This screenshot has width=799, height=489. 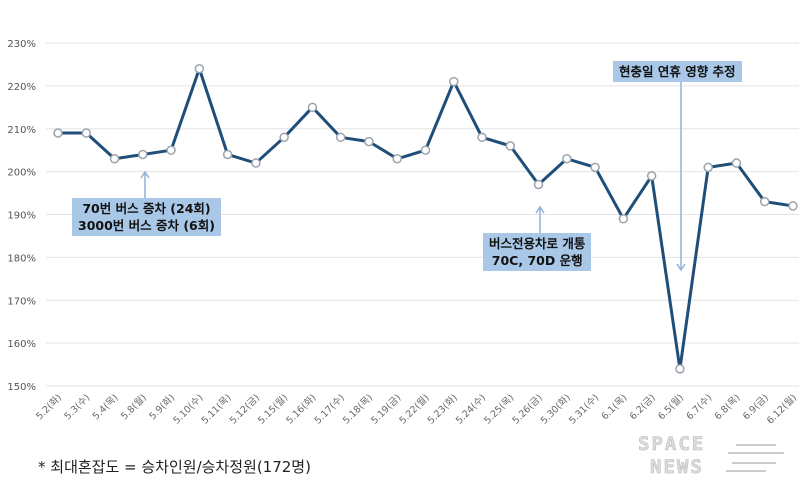 I want to click on x-tick-label: 5.31(수), so click(x=584, y=409).